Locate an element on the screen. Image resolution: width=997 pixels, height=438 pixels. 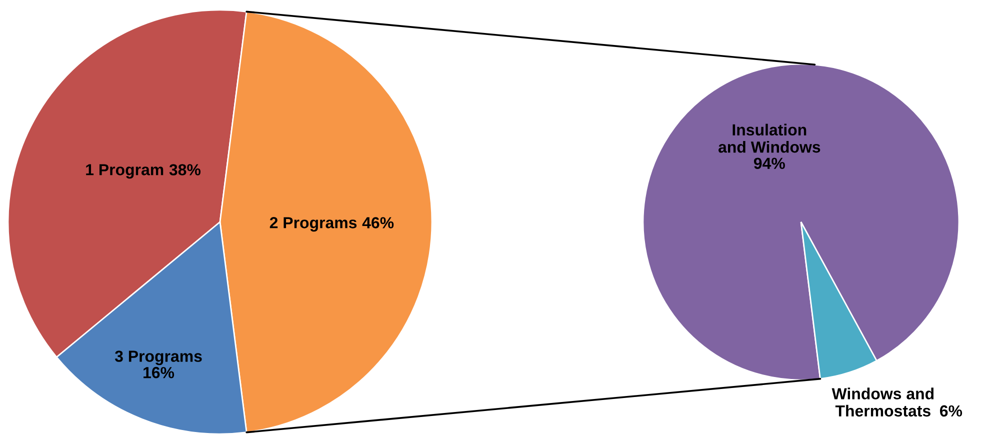
slice-label: 3 Programs is located at coordinates (158, 358).